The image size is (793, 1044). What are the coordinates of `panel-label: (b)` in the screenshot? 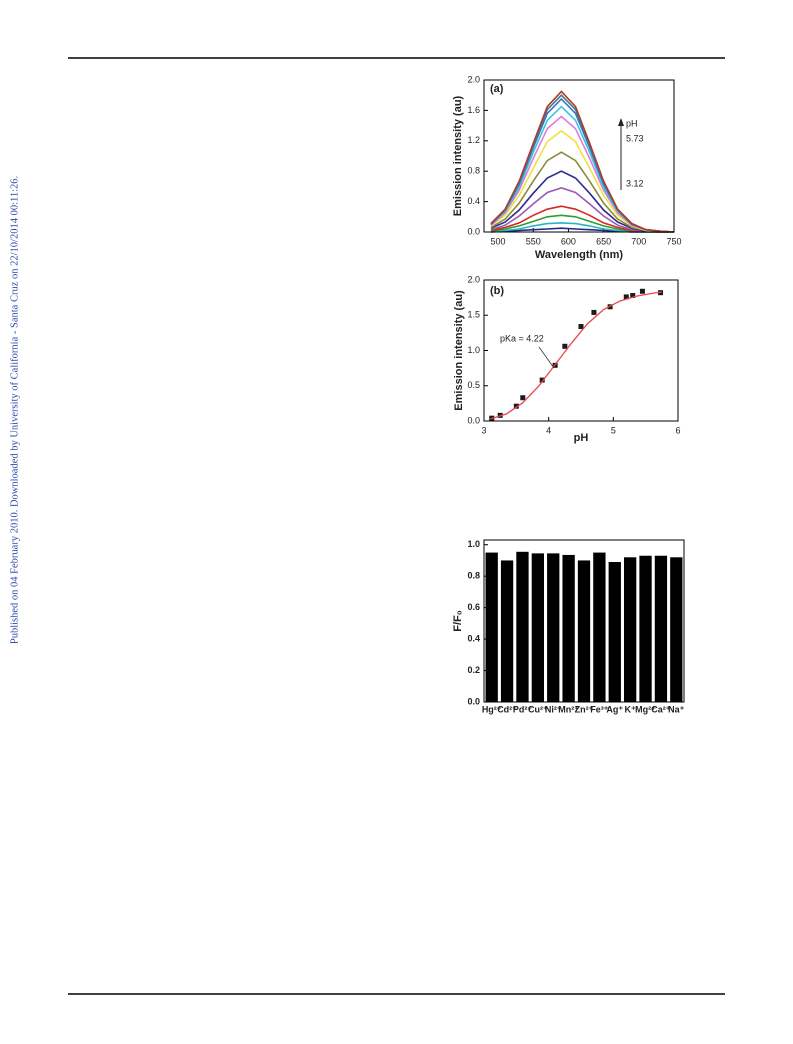 It's located at (497, 291).